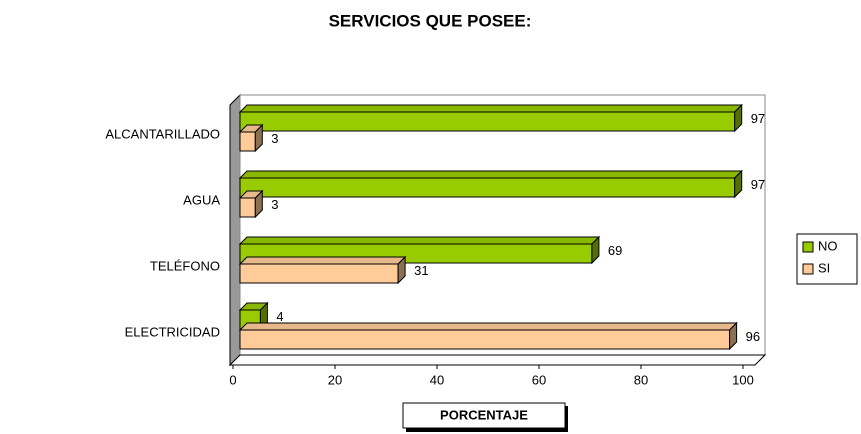 This screenshot has width=861, height=434. I want to click on value-label: 4, so click(279, 316).